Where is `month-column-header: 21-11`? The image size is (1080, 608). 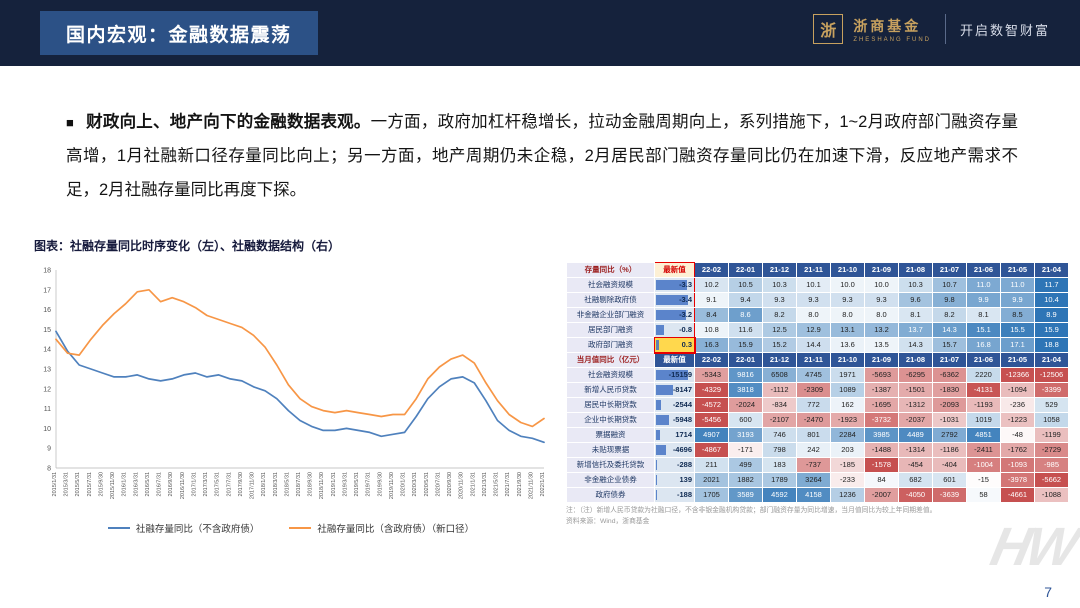
month-column-header: 21-11 is located at coordinates (813, 360).